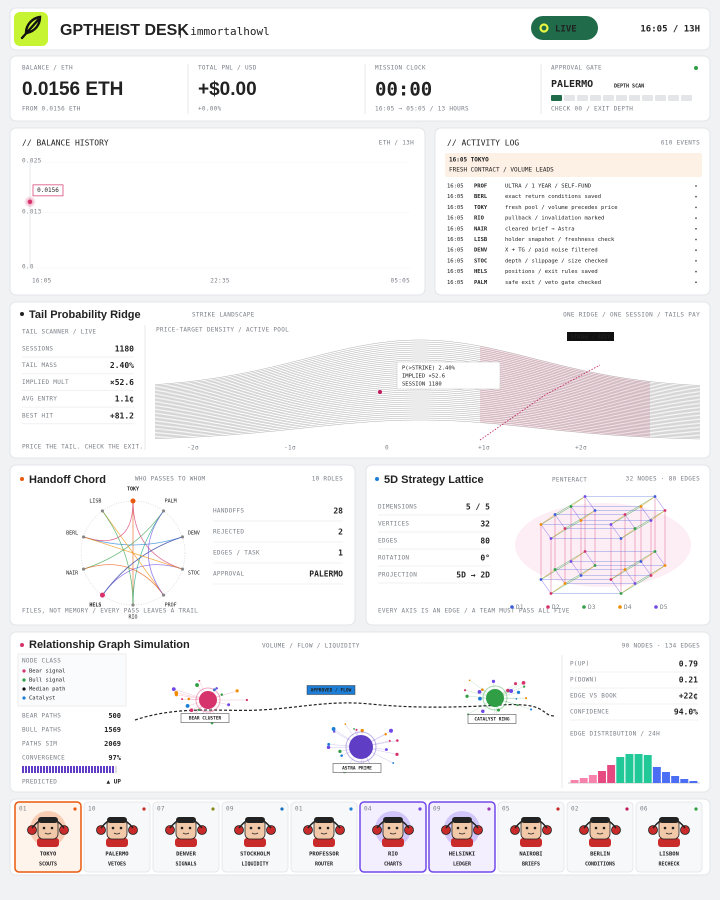 The image size is (720, 900). Describe the element at coordinates (95, 502) in the screenshot. I see `node-label: LISB` at that location.